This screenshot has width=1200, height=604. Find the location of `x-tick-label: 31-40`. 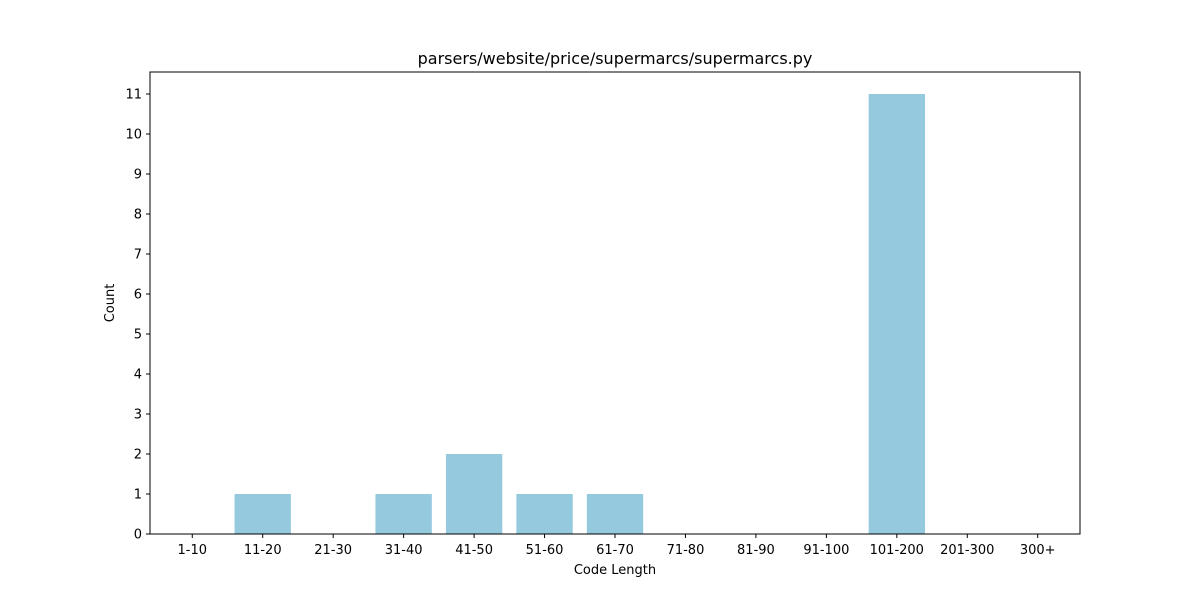

x-tick-label: 31-40 is located at coordinates (404, 550).